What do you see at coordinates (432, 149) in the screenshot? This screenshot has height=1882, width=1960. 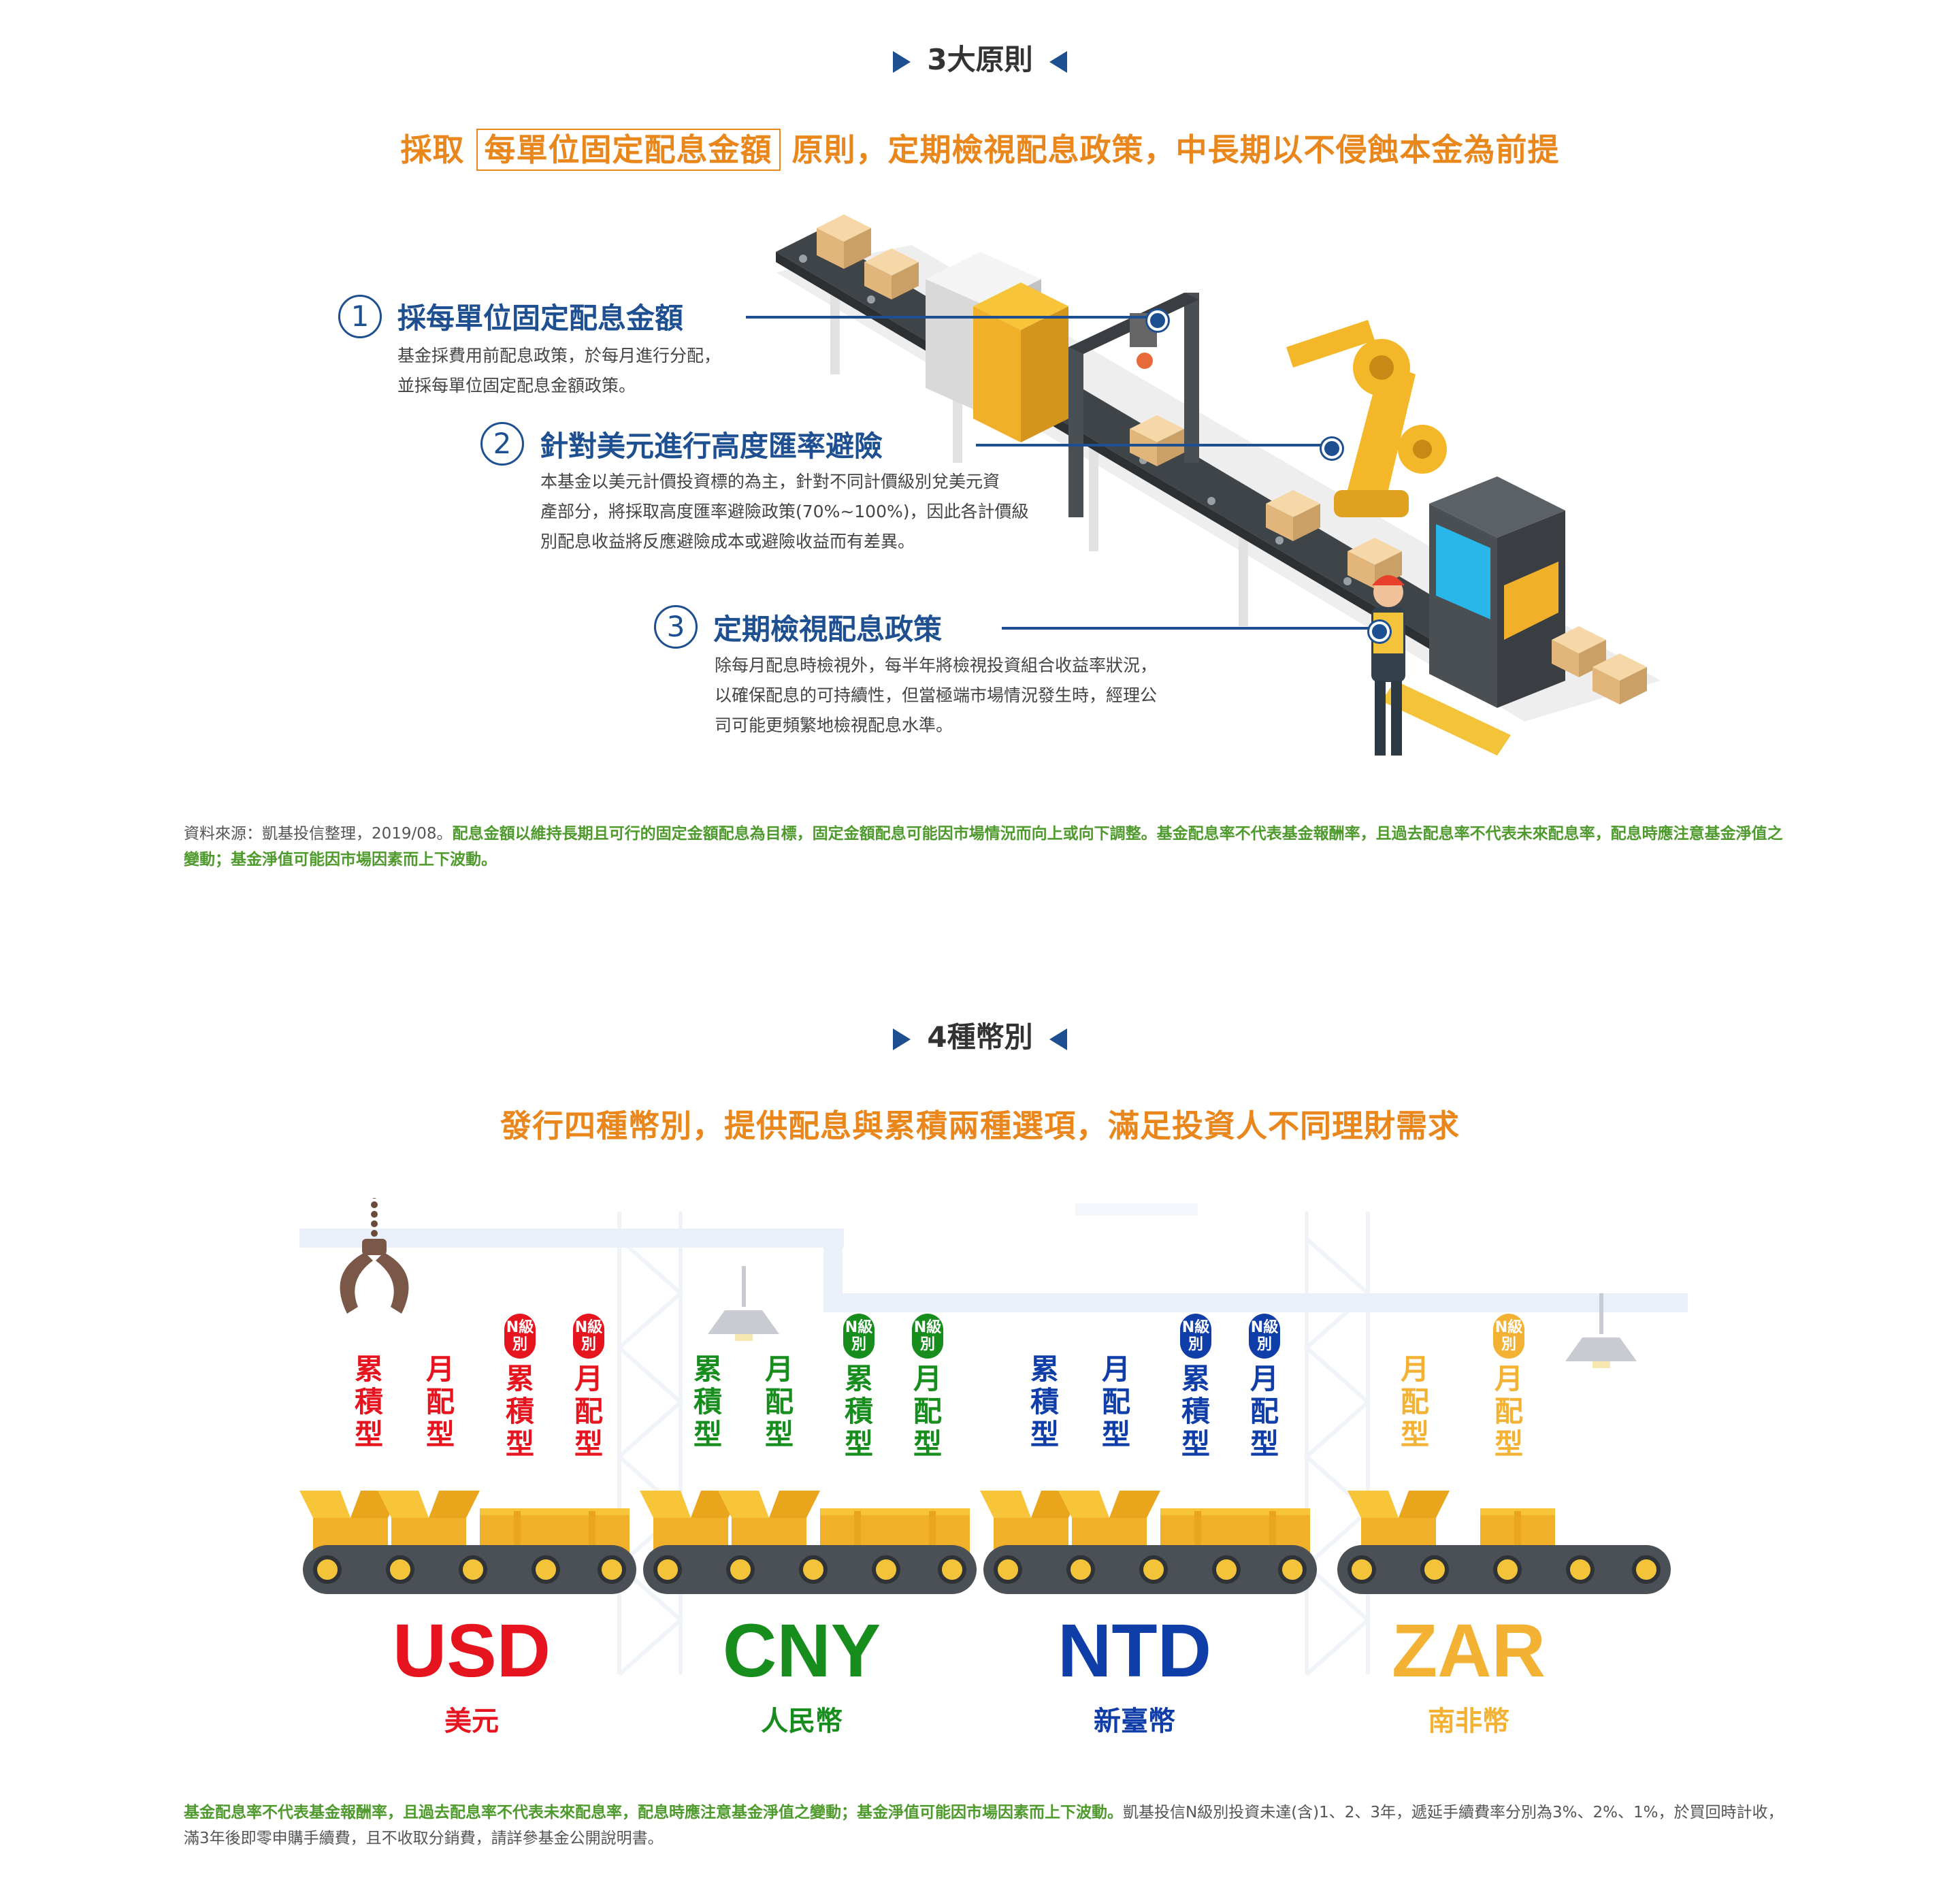 I see `headline-pre: 採取` at bounding box center [432, 149].